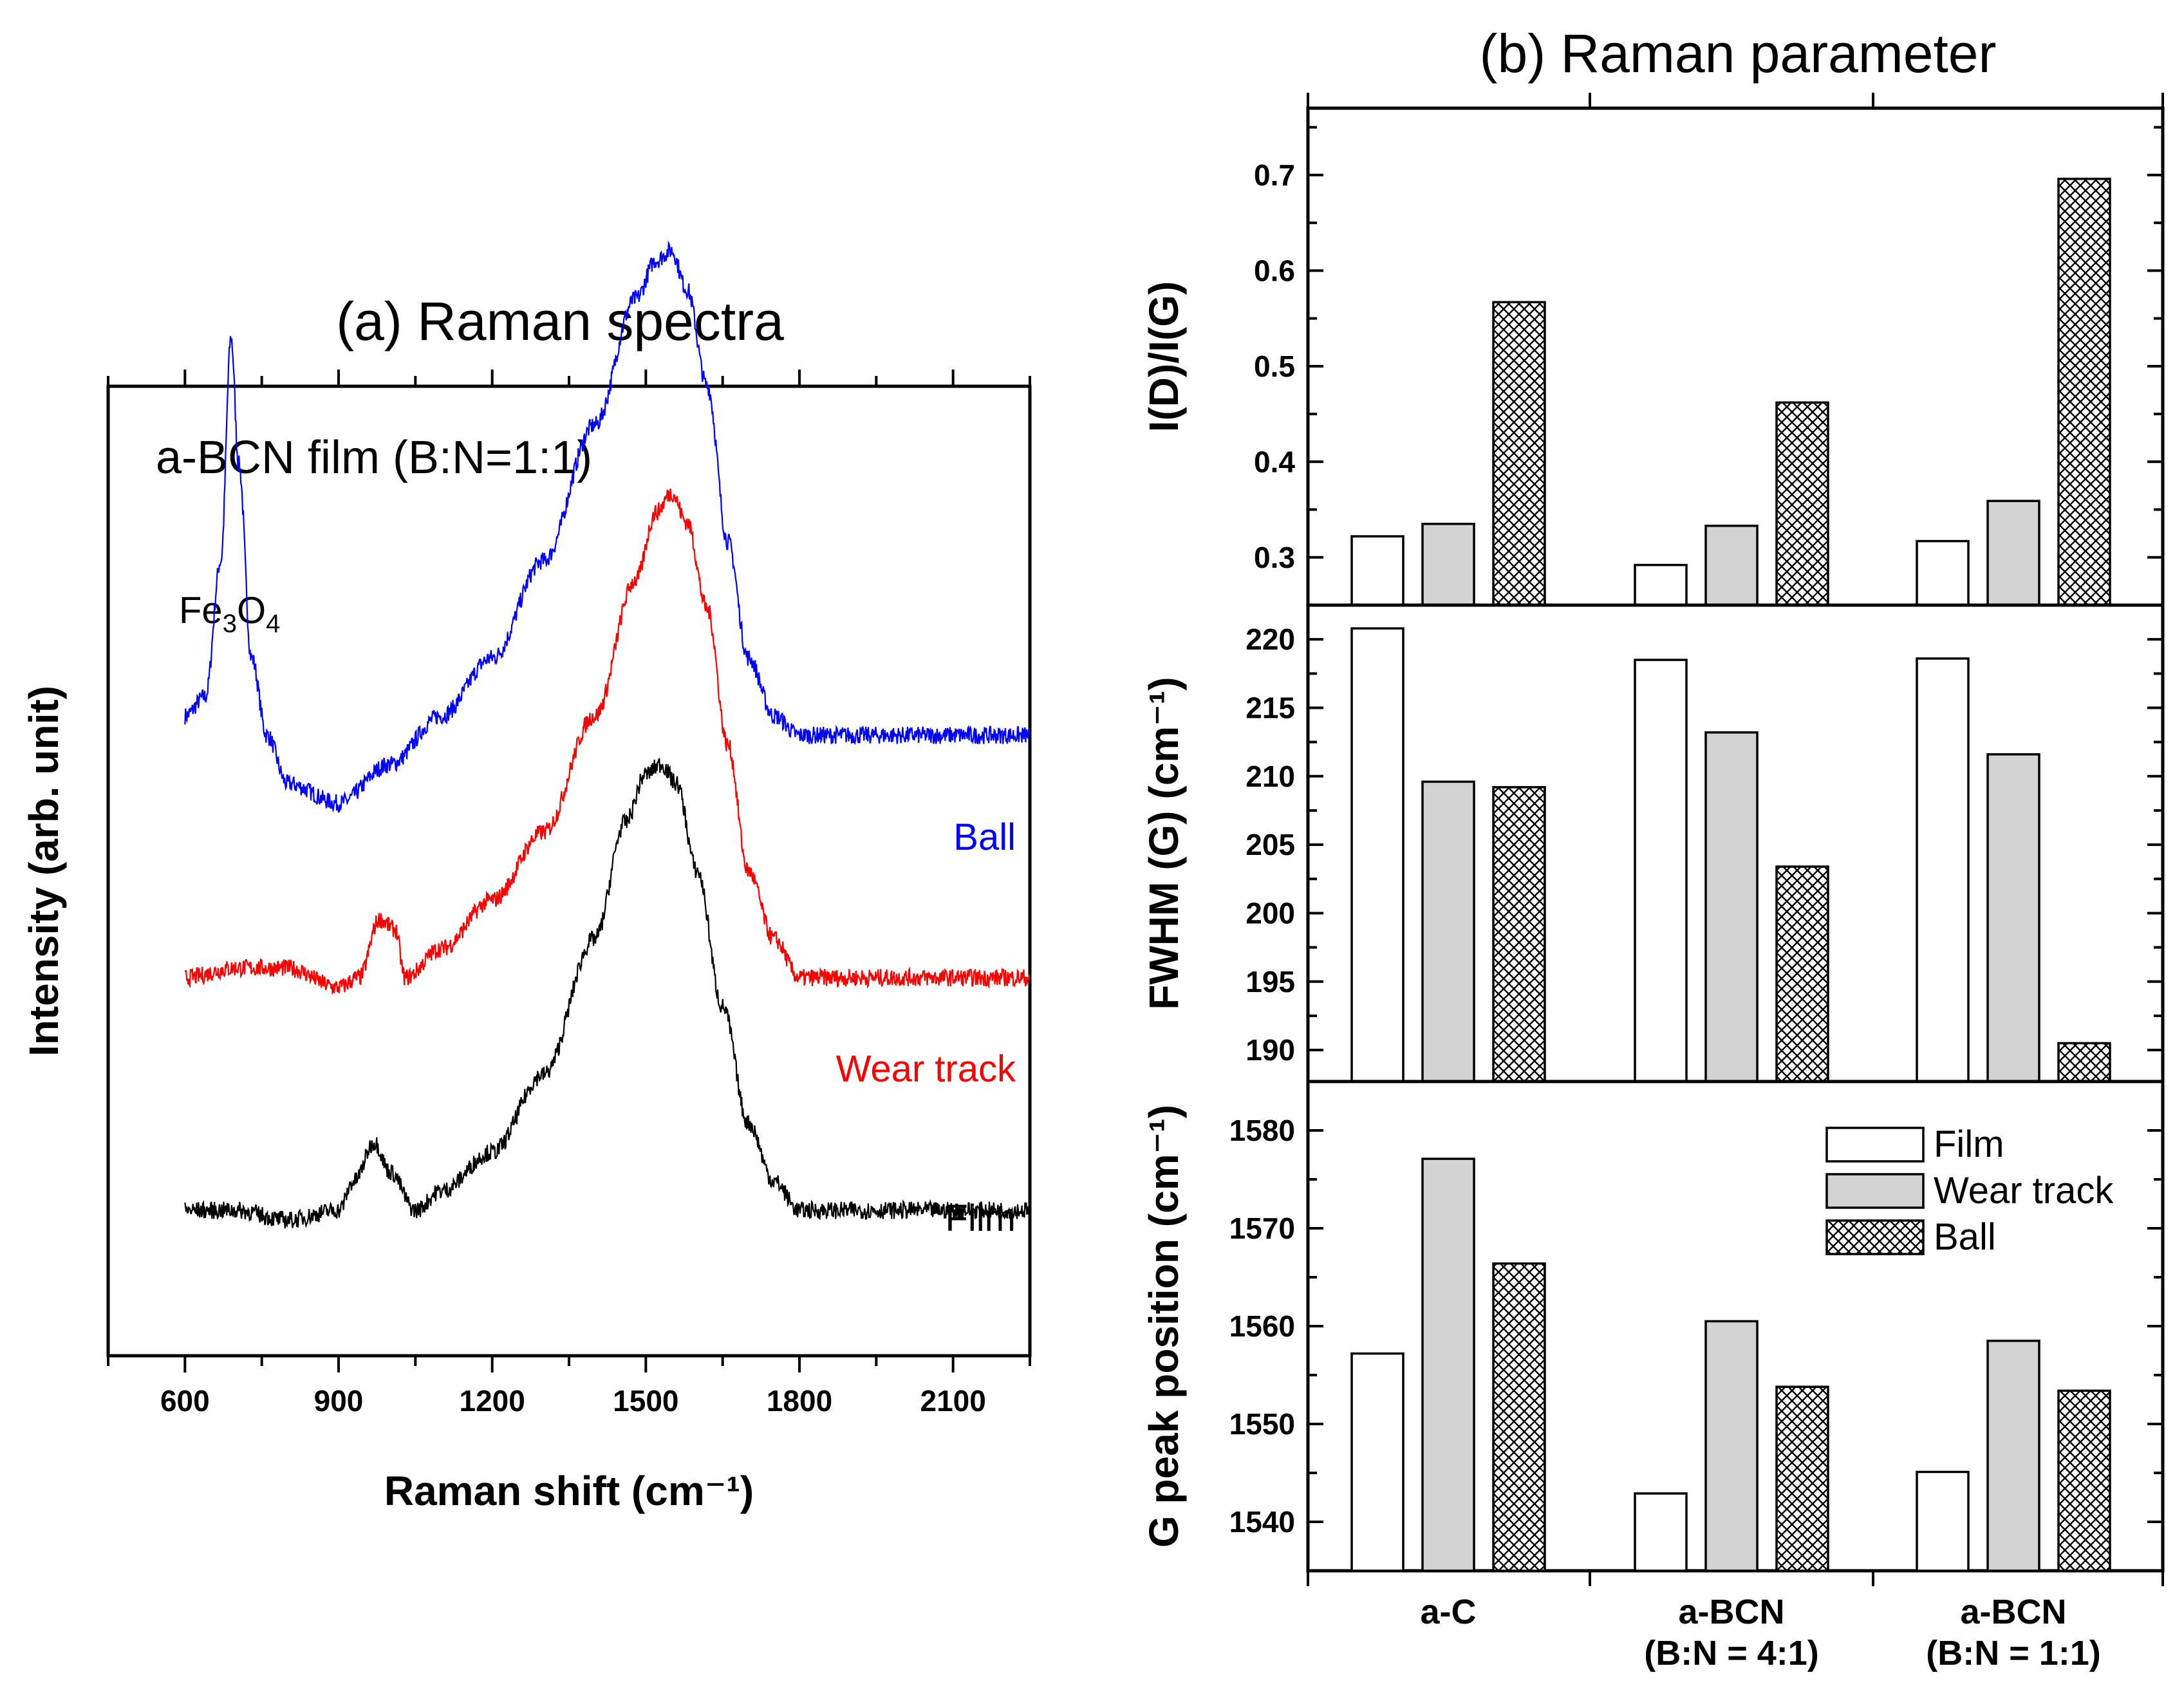 The height and width of the screenshot is (1686, 2184). I want to click on x-tick-label: 1200, so click(492, 1401).